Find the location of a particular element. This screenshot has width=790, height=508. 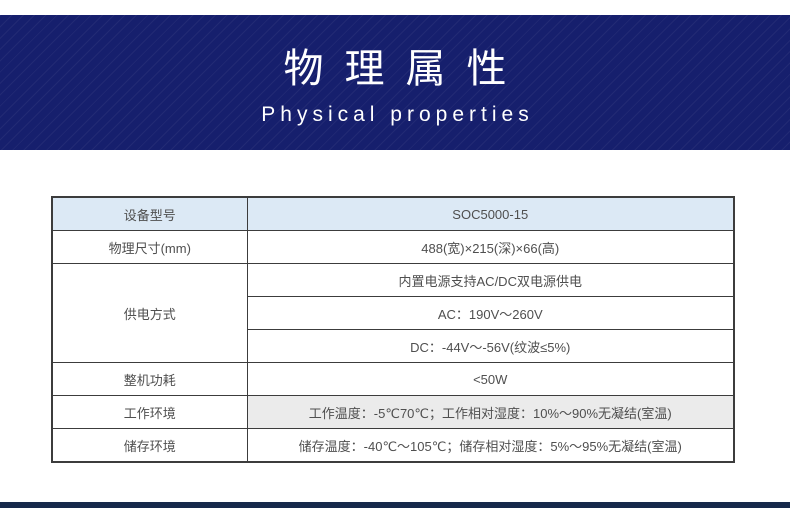

row-value-power-supply-dc: DC：-44V～-56V(纹波≤5%) is located at coordinates (490, 346).